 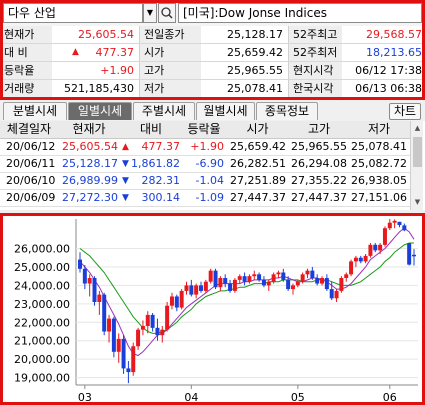 I want to click on y-tick-label: 21,000.00, so click(x=42, y=341).